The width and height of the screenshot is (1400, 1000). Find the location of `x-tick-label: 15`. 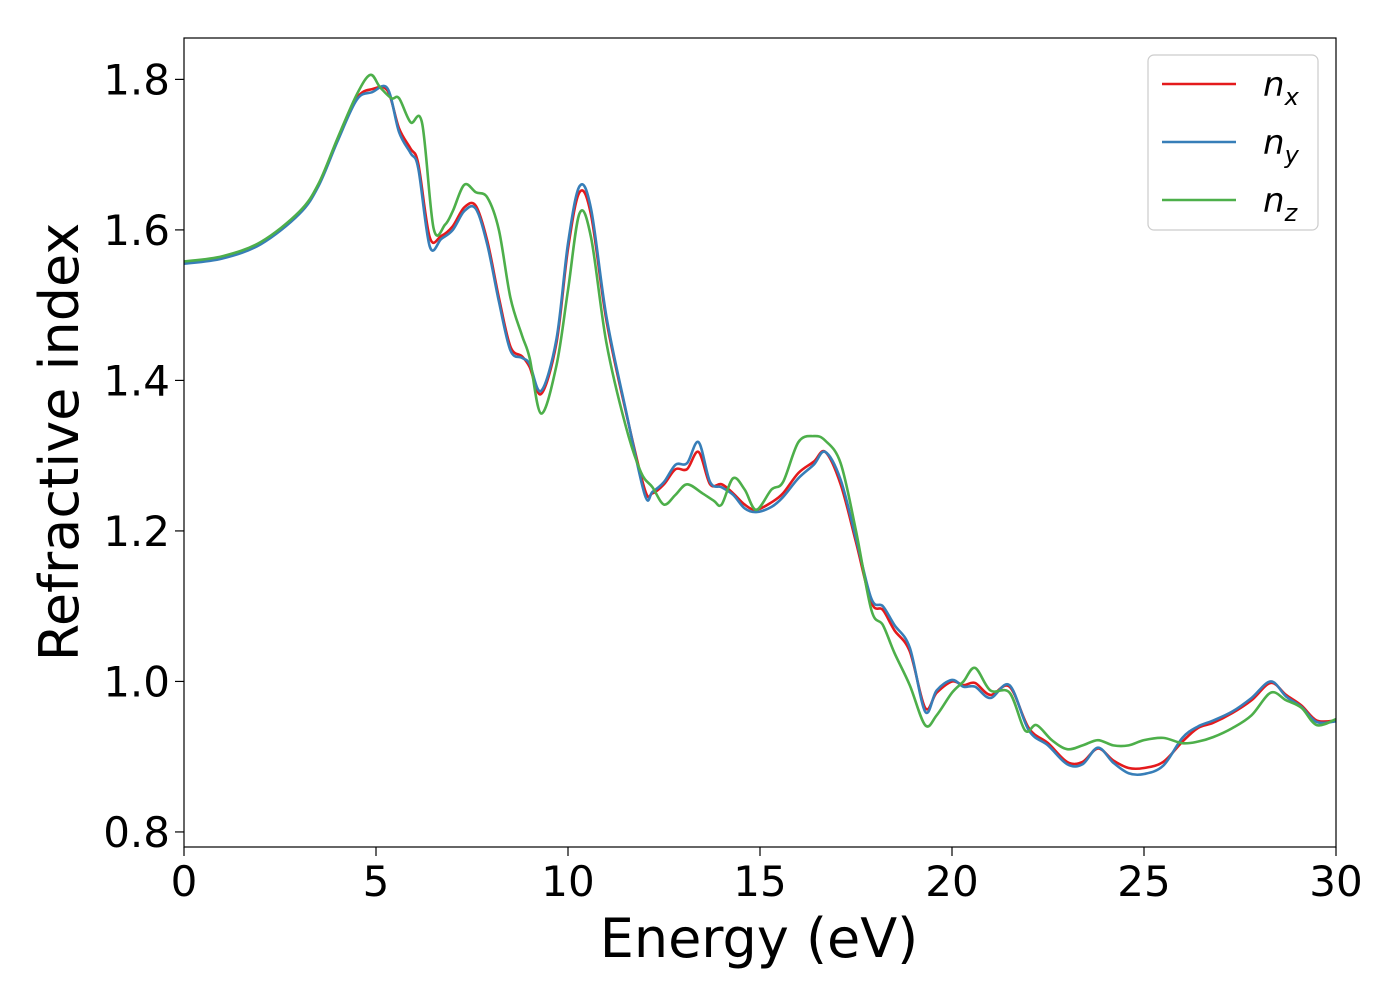

x-tick-label: 15 is located at coordinates (759, 881).